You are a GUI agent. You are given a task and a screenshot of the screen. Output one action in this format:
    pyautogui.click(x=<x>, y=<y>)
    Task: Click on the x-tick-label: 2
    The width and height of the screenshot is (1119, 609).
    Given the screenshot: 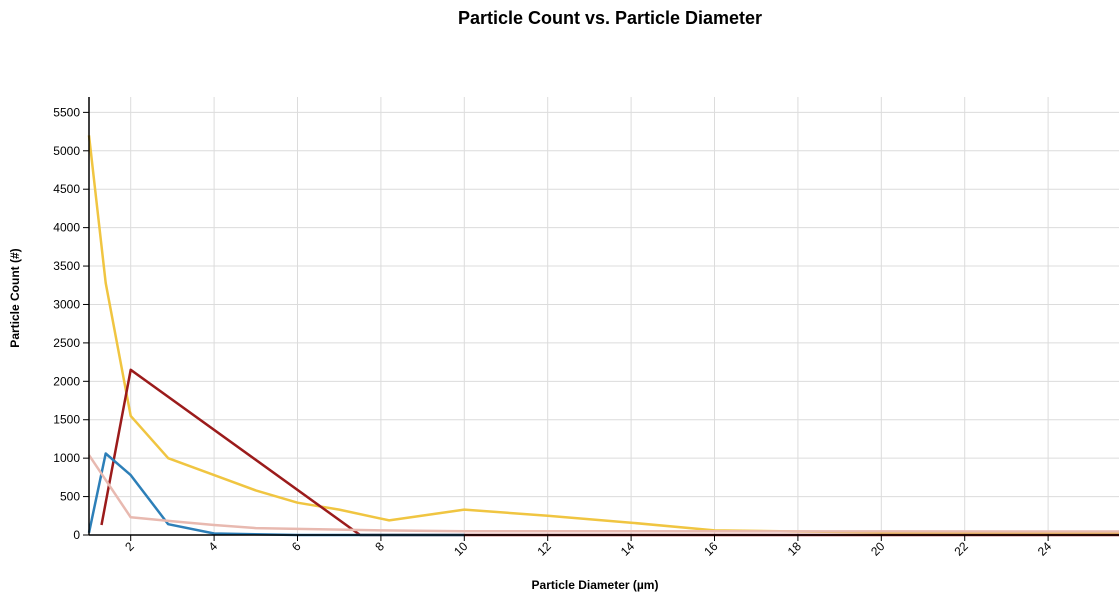 What is the action you would take?
    pyautogui.click(x=129, y=546)
    